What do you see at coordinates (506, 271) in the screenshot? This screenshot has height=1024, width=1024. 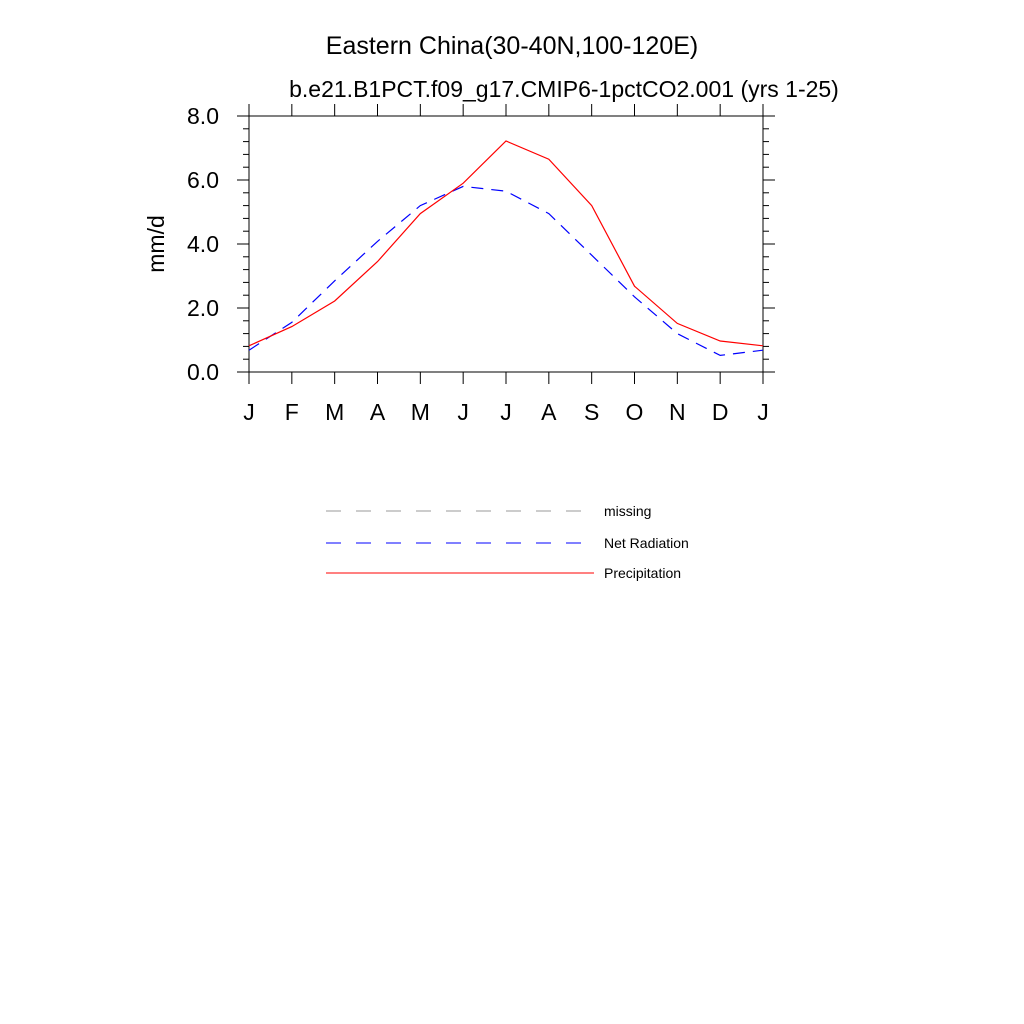 I see `series-line-net-radiation` at bounding box center [506, 271].